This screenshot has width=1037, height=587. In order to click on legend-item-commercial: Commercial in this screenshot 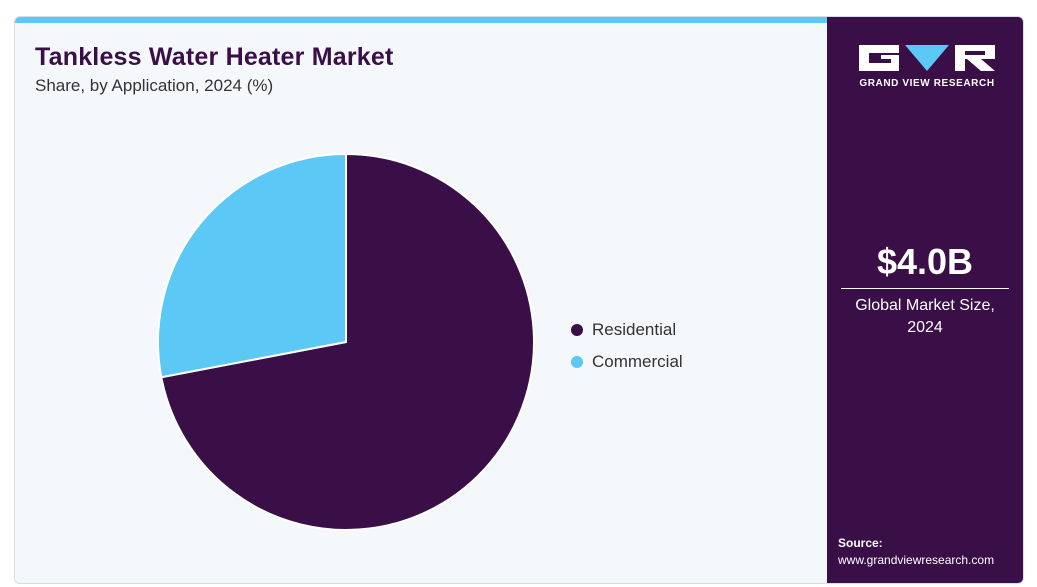, I will do `click(627, 362)`.